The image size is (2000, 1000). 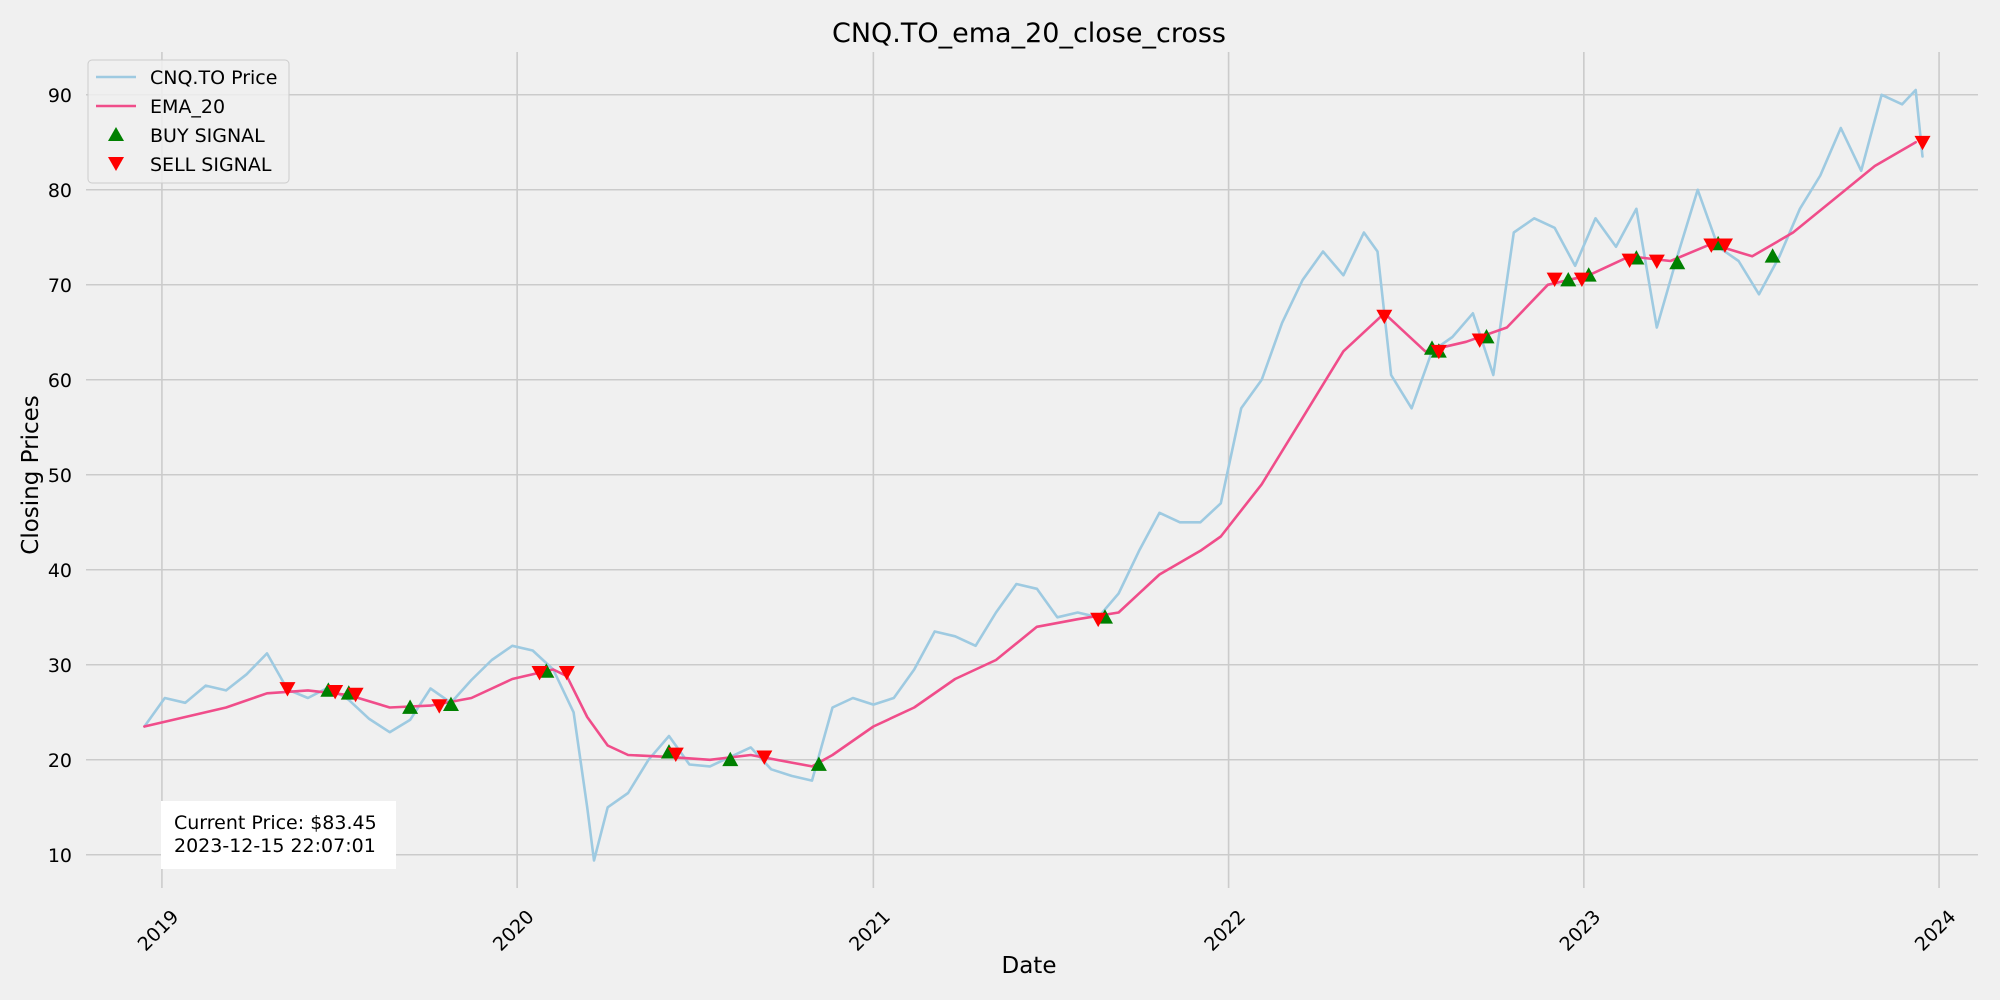 What do you see at coordinates (60, 381) in the screenshot?
I see `y-tick-label: 60` at bounding box center [60, 381].